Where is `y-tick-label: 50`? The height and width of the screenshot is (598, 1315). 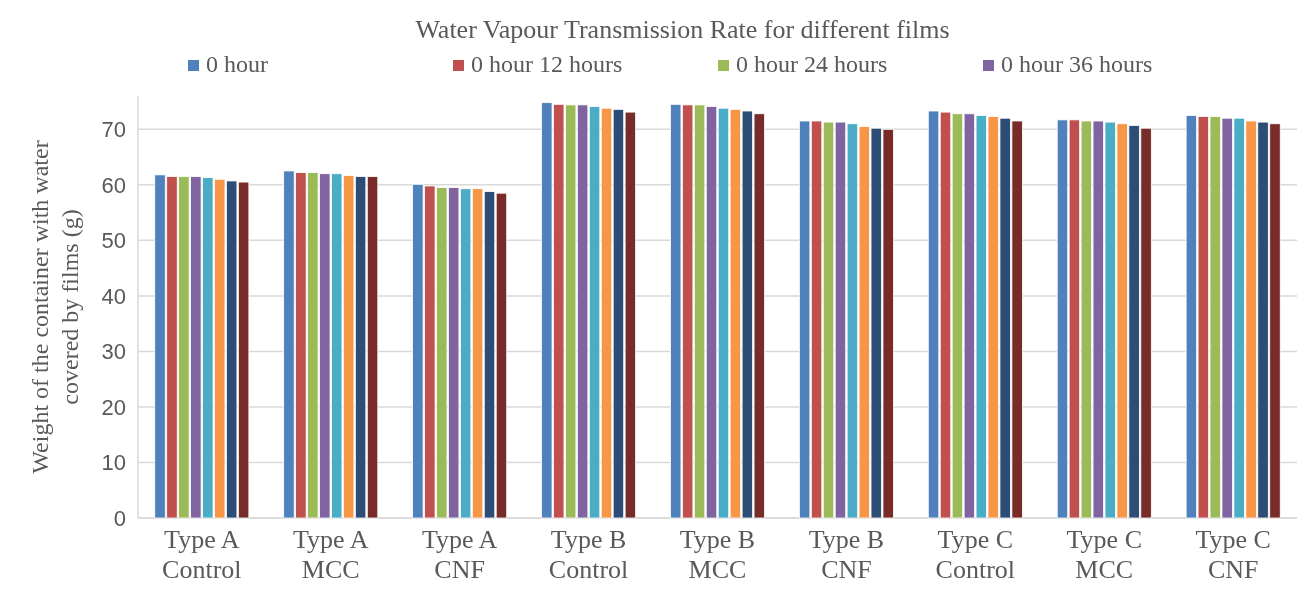 y-tick-label: 50 is located at coordinates (113, 241).